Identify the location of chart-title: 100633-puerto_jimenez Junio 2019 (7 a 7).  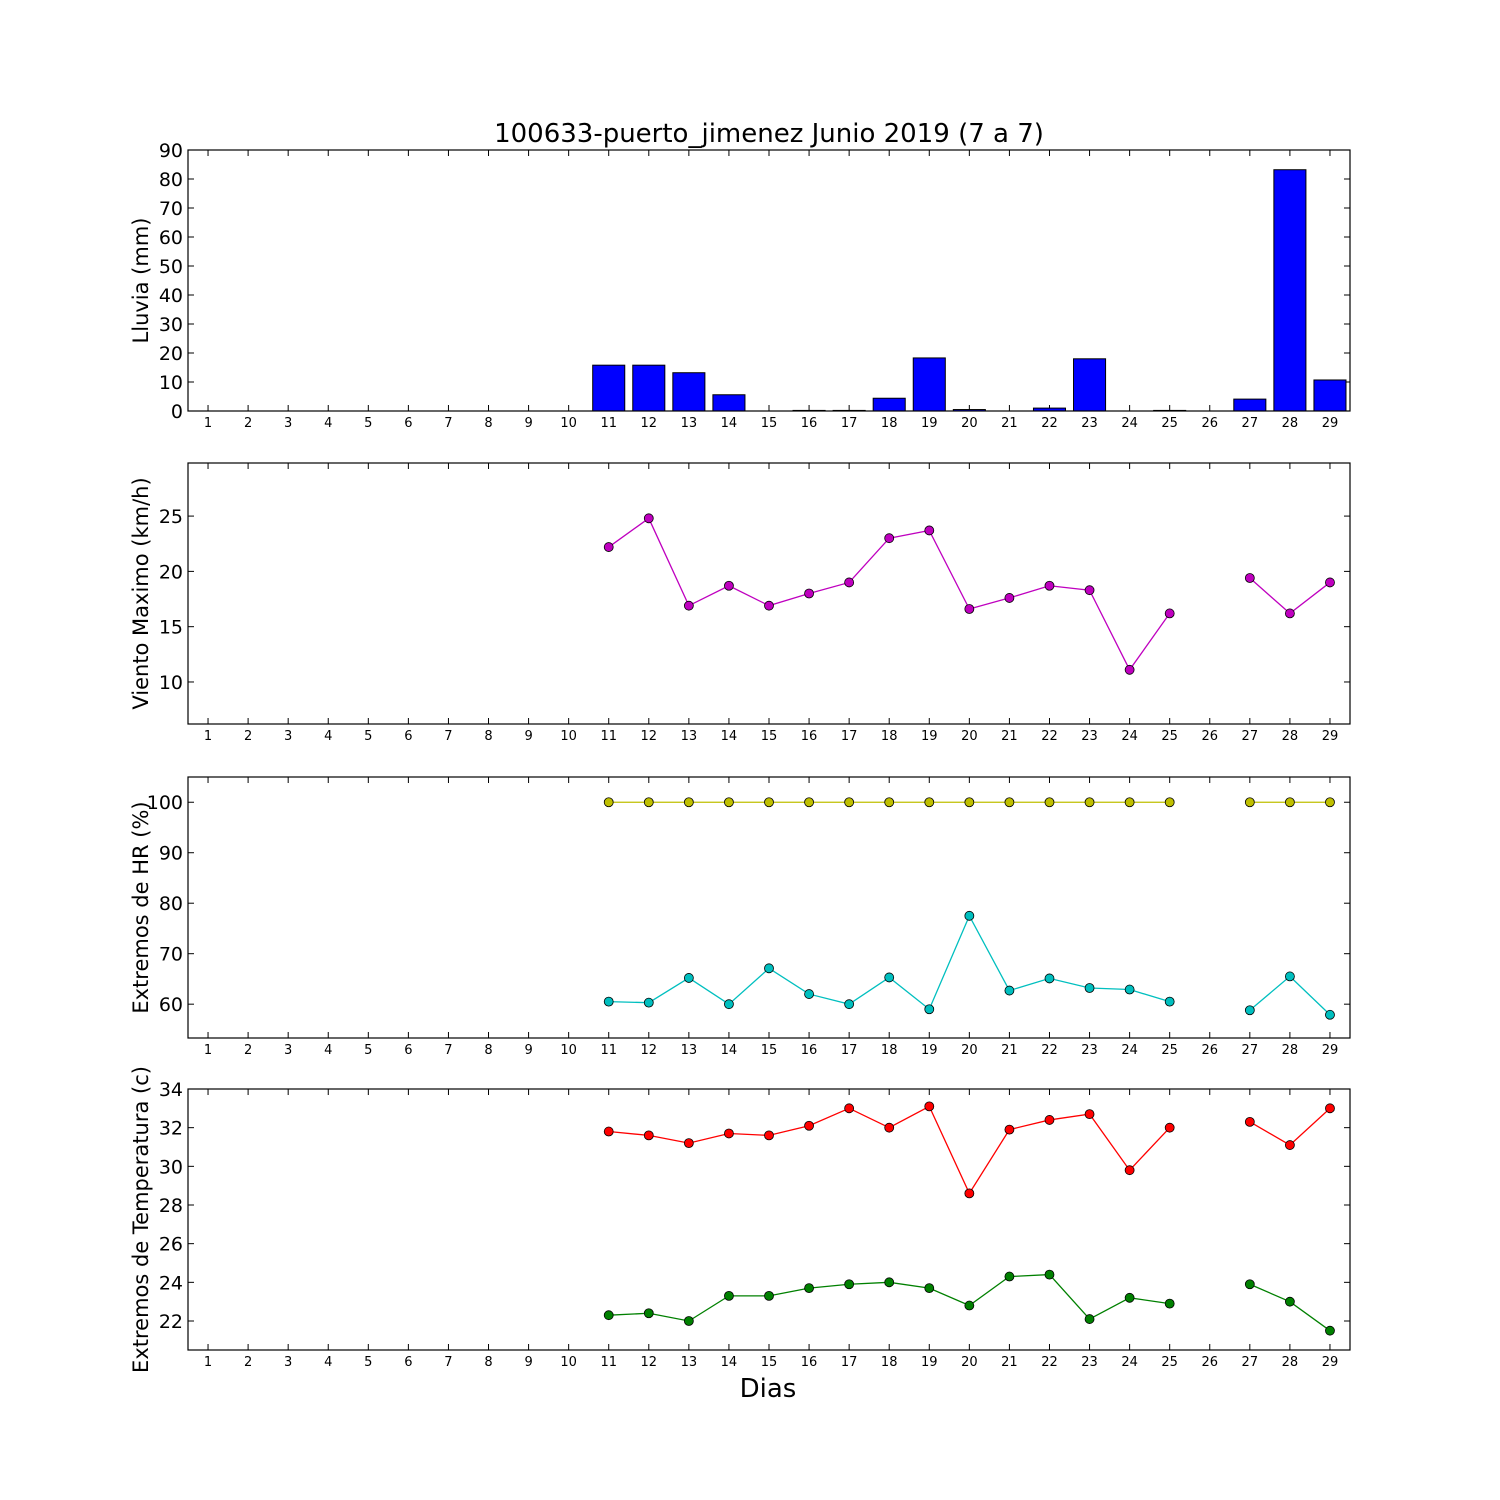
(769, 134).